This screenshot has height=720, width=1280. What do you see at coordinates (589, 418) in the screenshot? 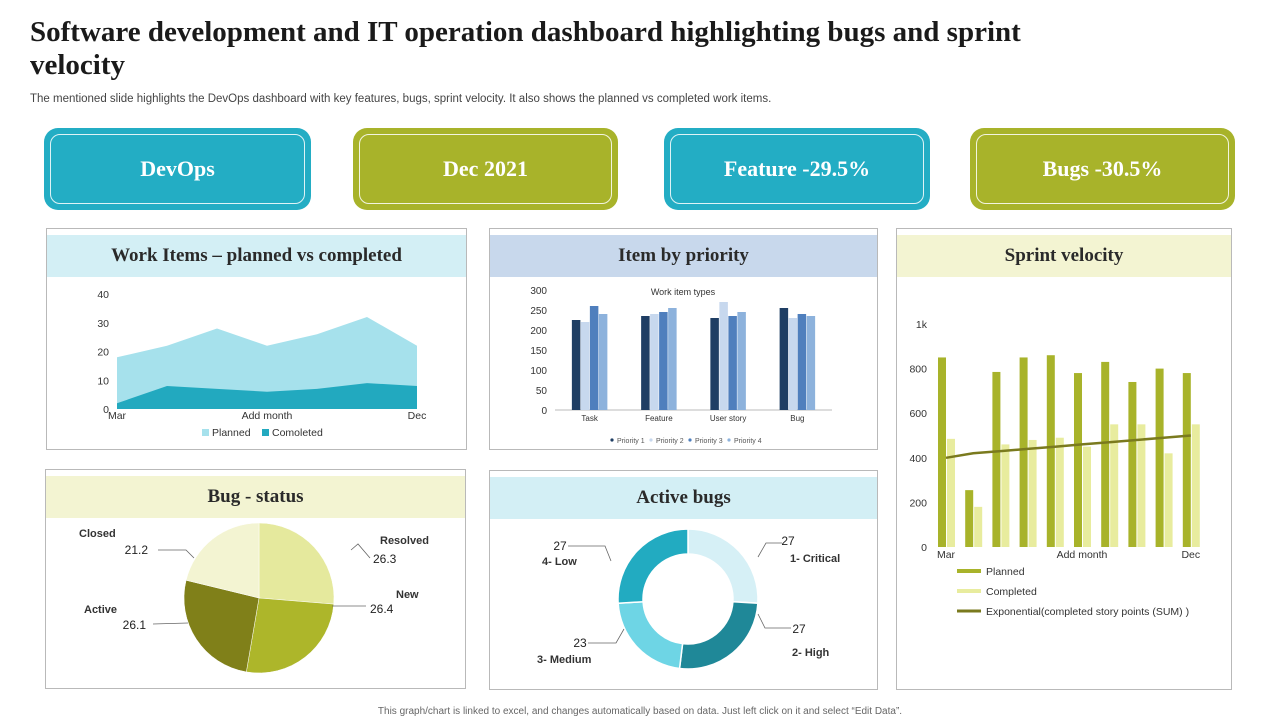
I see `priority-x-tick-0: Task` at bounding box center [589, 418].